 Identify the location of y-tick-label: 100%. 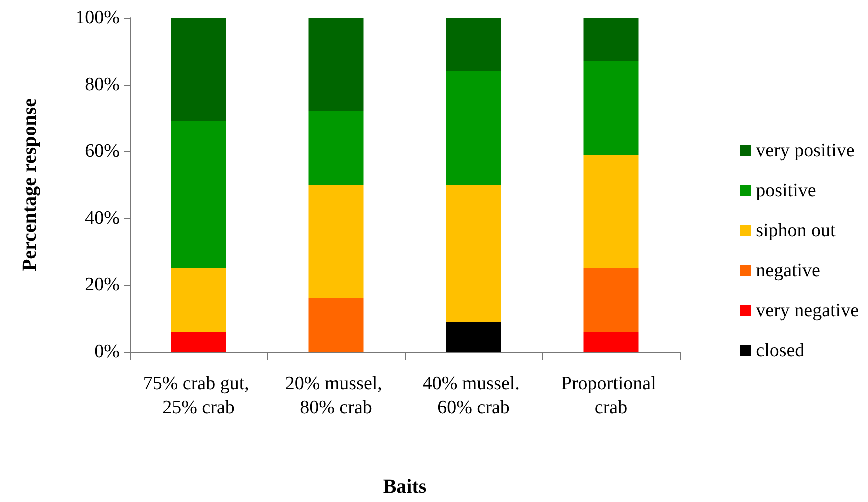
(98, 18).